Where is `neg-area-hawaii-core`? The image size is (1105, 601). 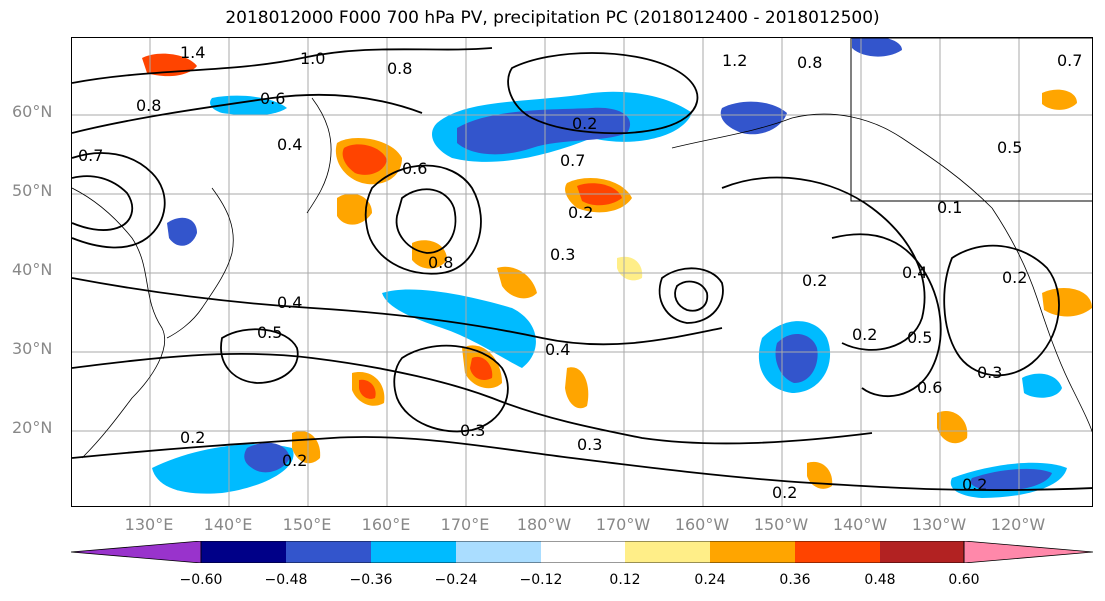
neg-area-hawaii-core is located at coordinates (796, 358).